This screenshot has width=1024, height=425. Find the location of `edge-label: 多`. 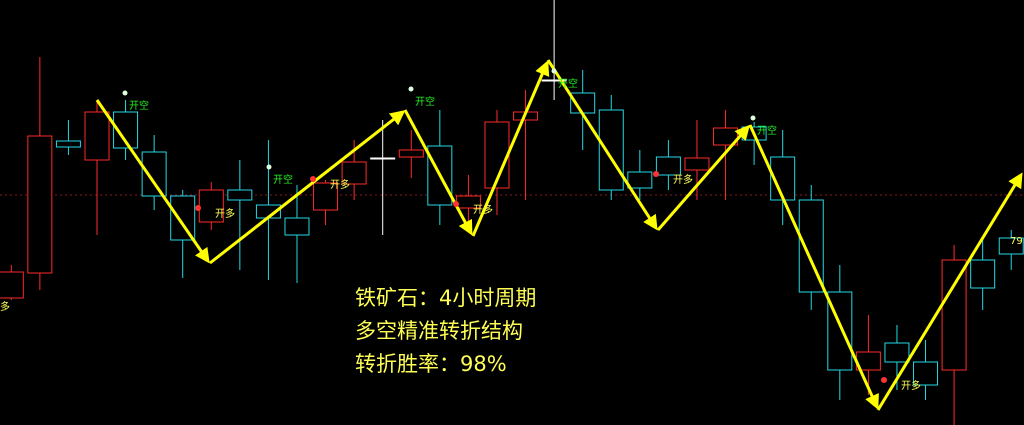

edge-label: 多 is located at coordinates (5, 306).